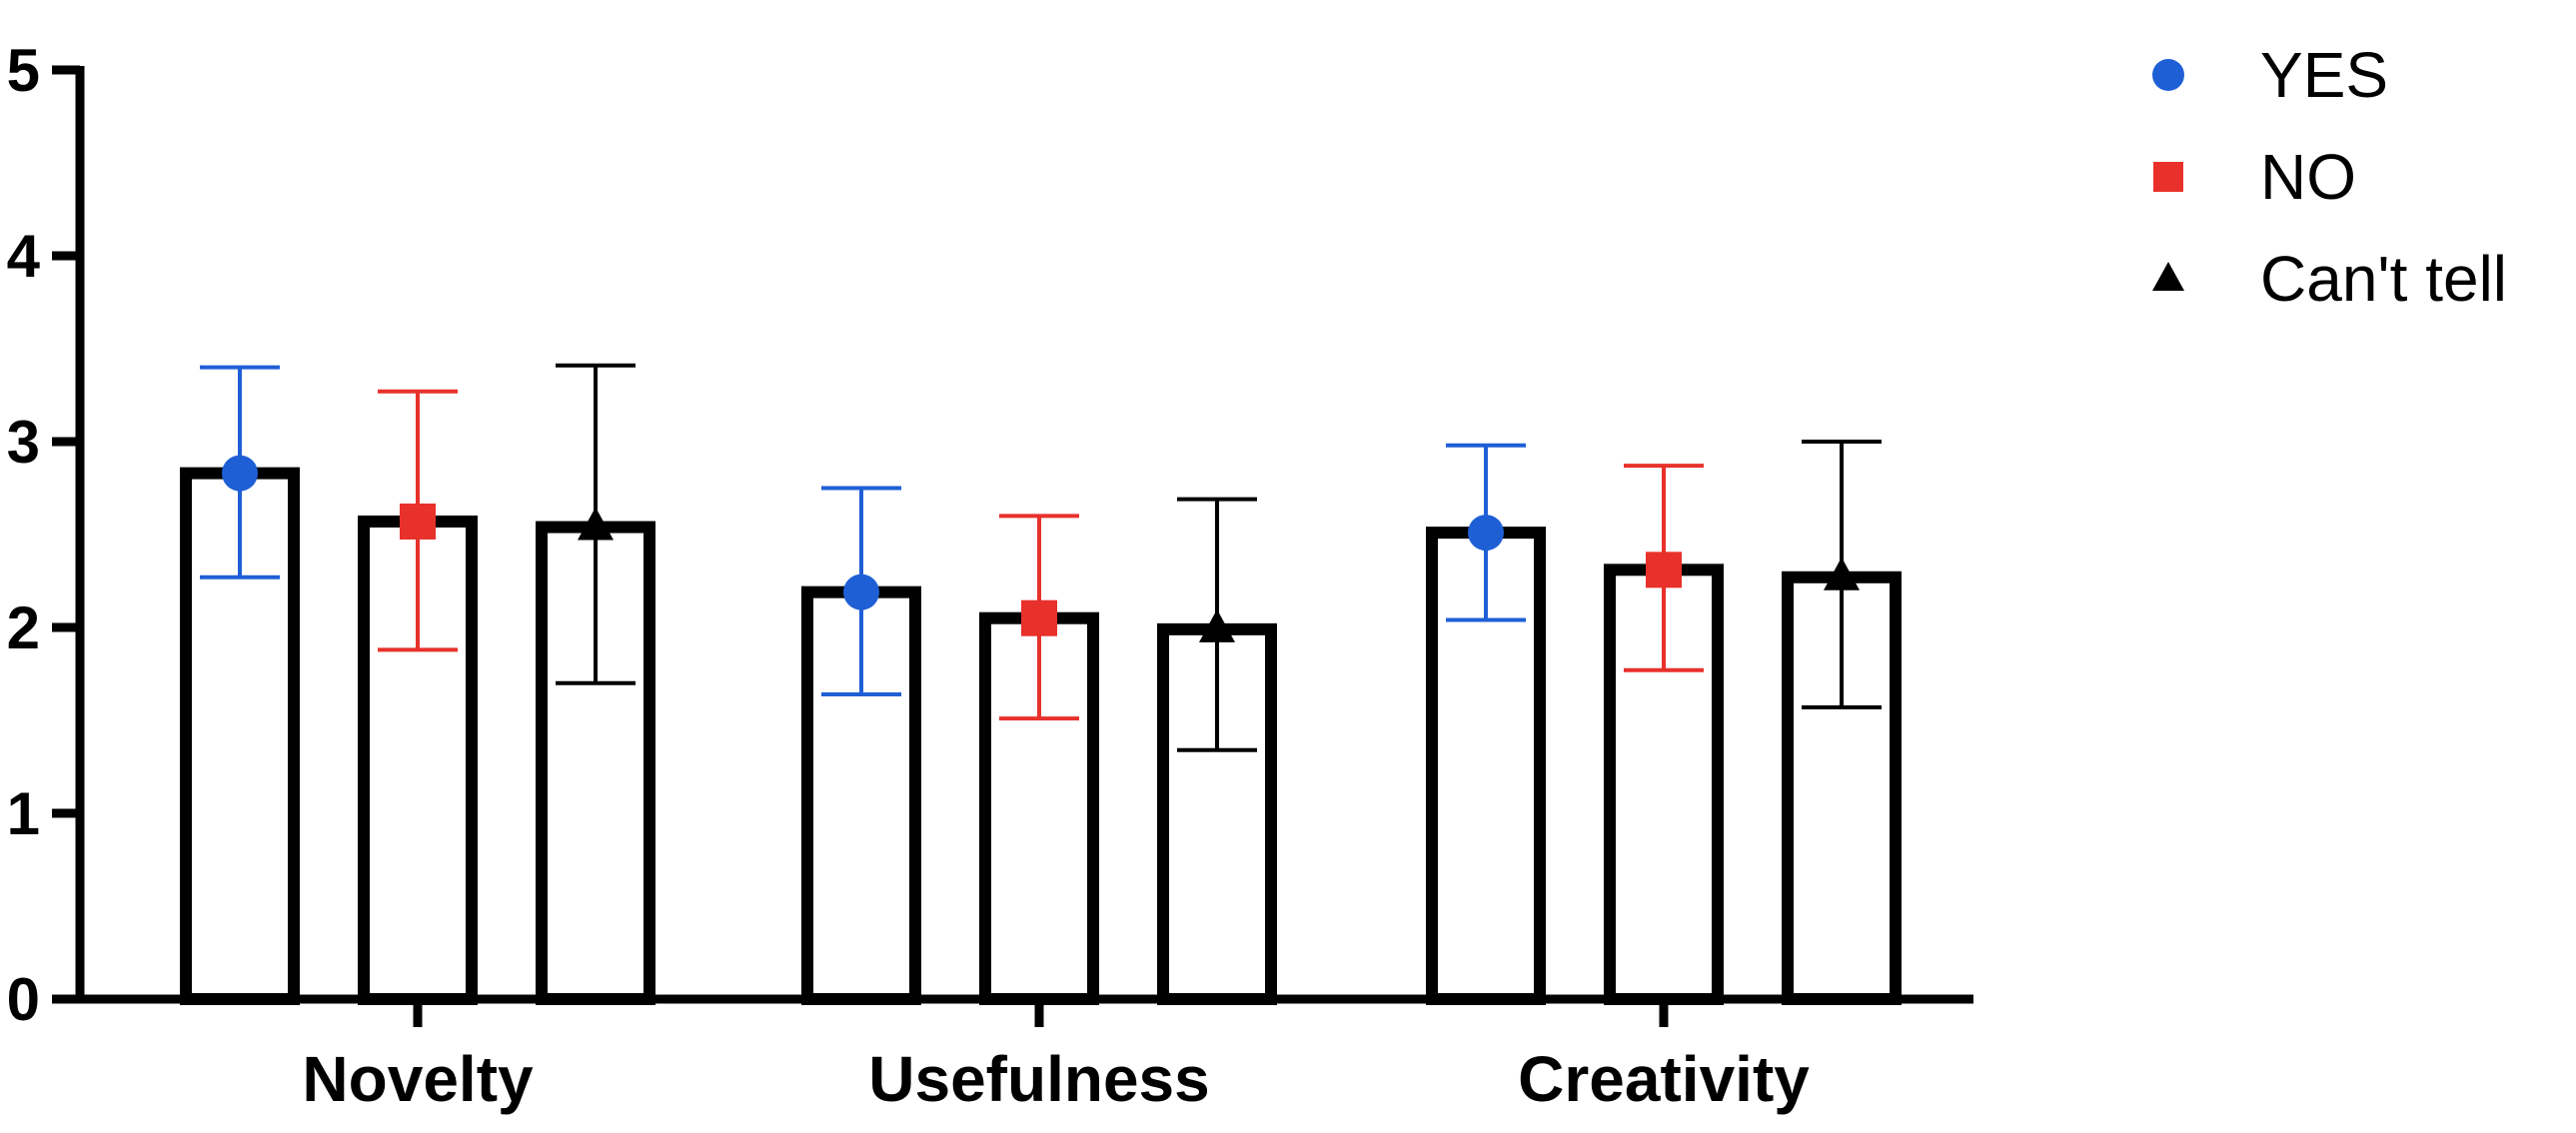 This screenshot has height=1133, width=2576. What do you see at coordinates (861, 592) in the screenshot?
I see `point-yes-usefulness` at bounding box center [861, 592].